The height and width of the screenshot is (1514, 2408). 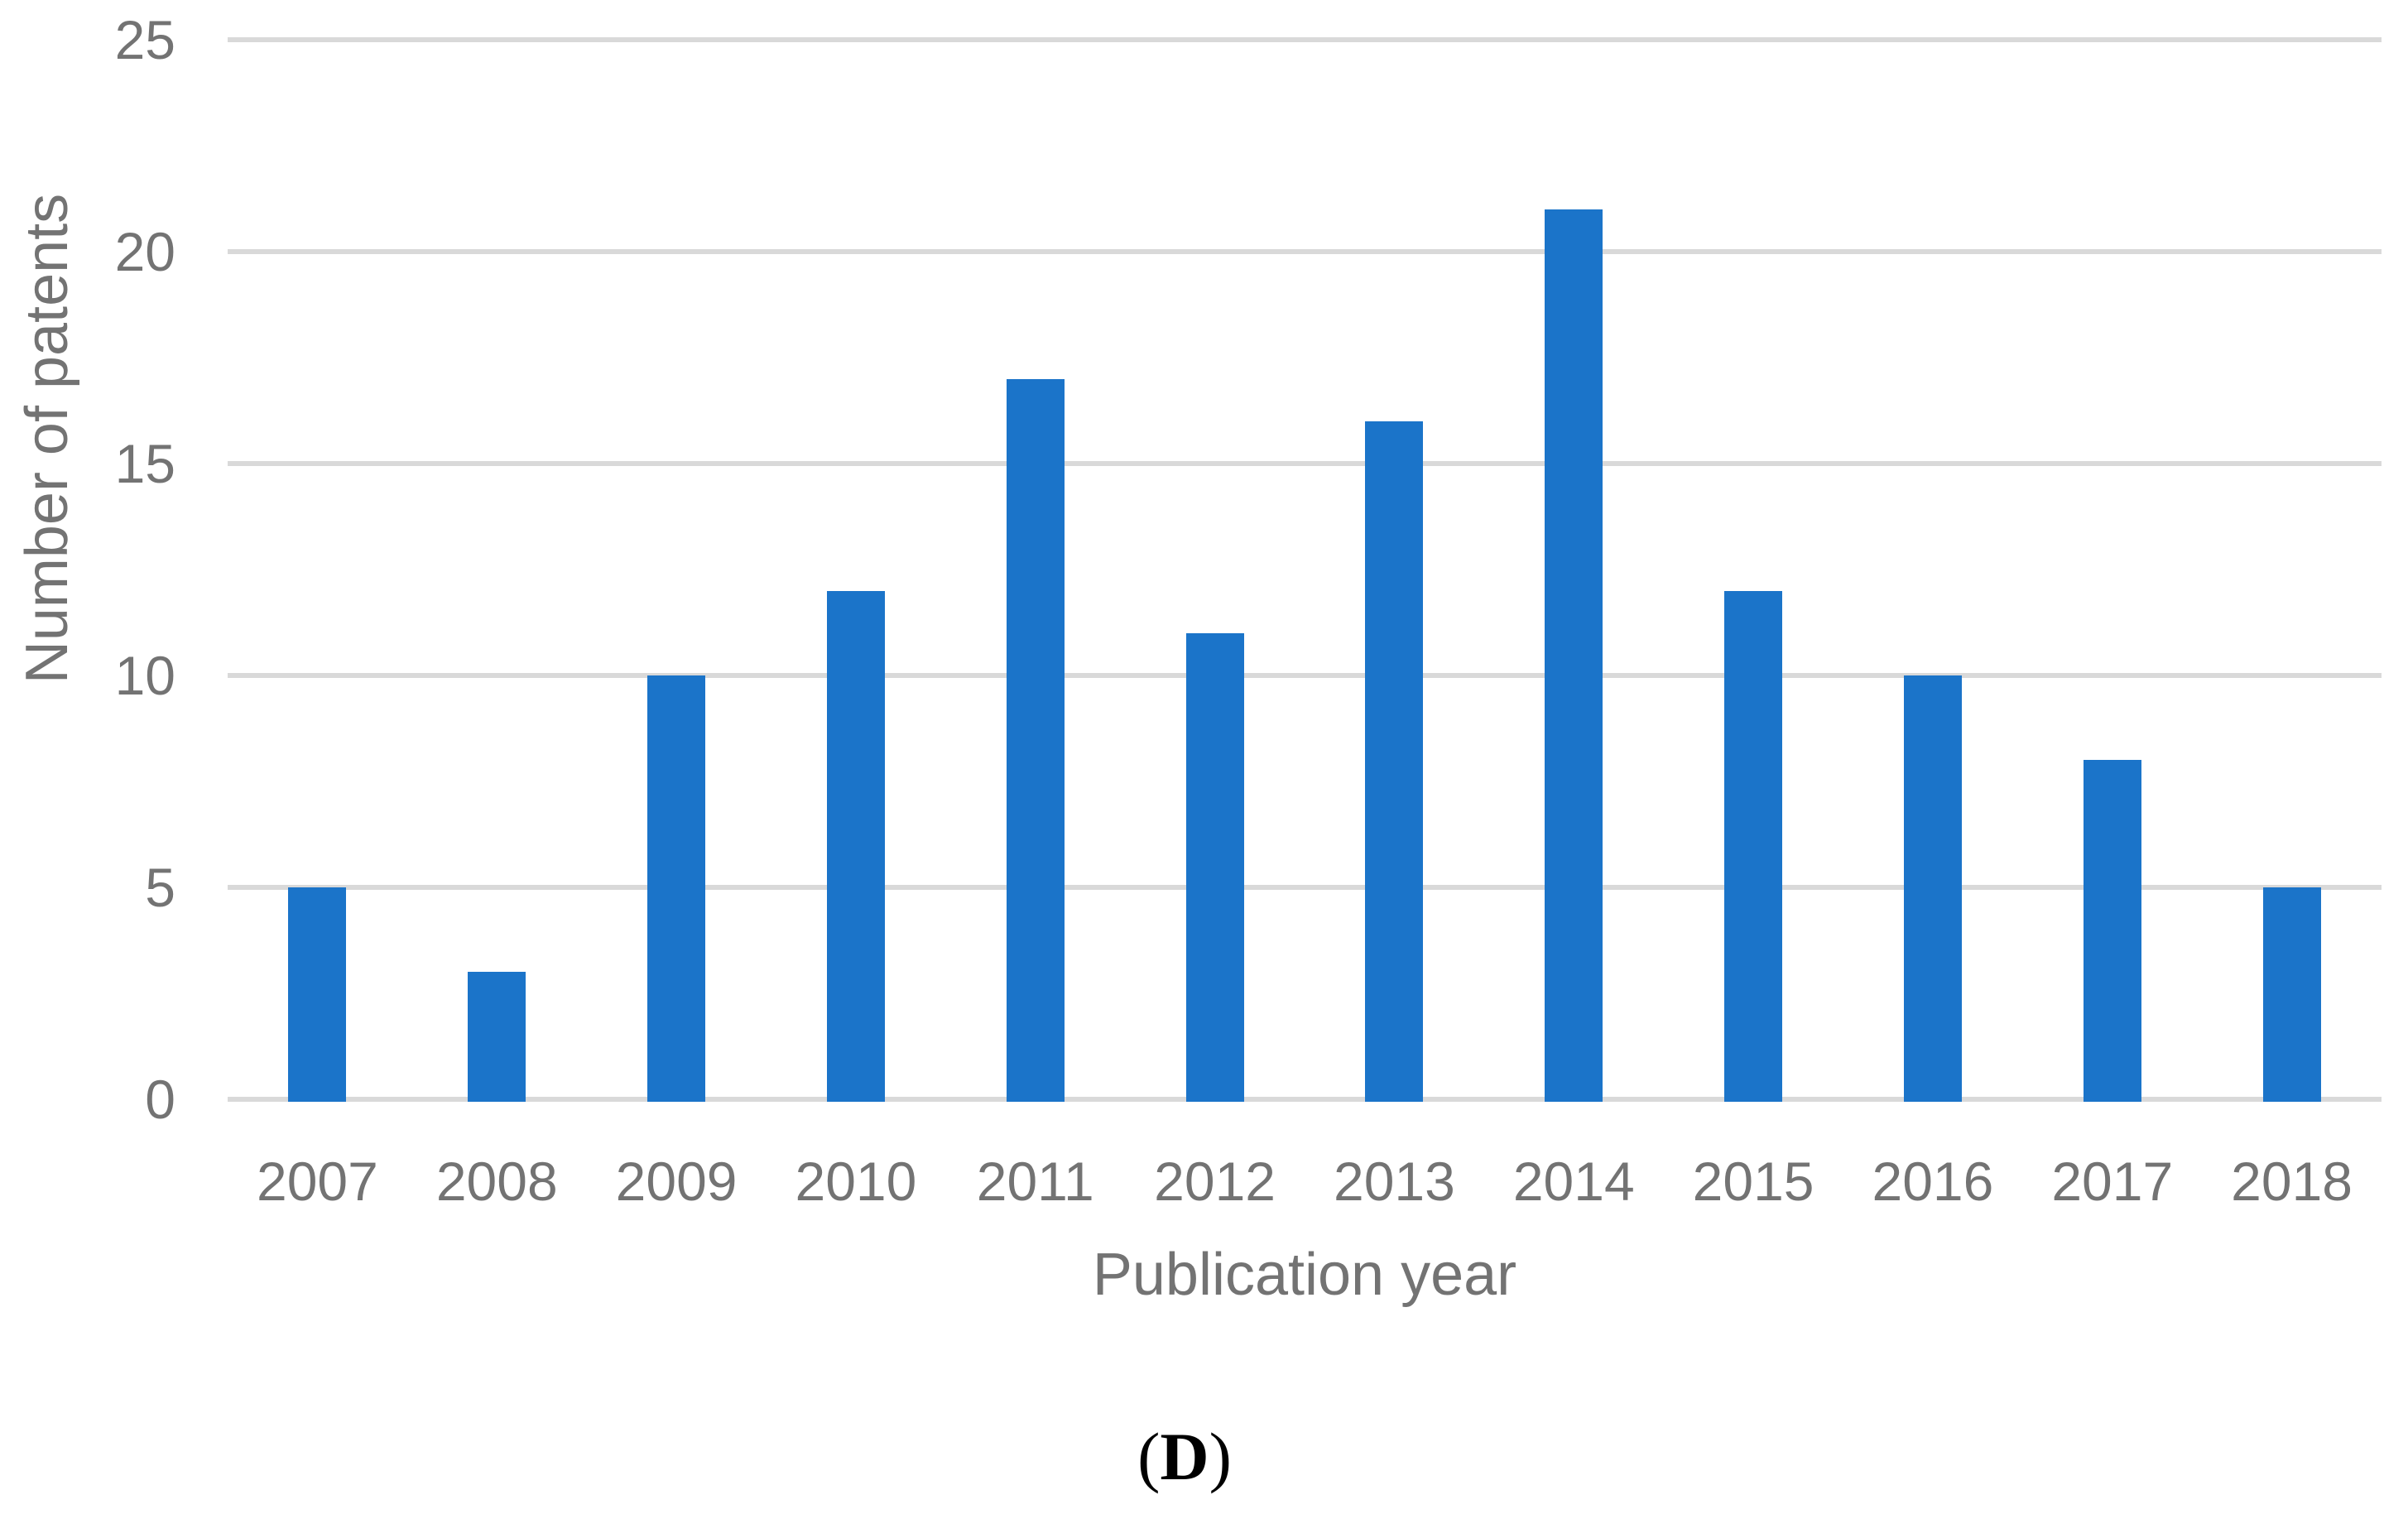 I want to click on bar-2015, so click(x=1753, y=846).